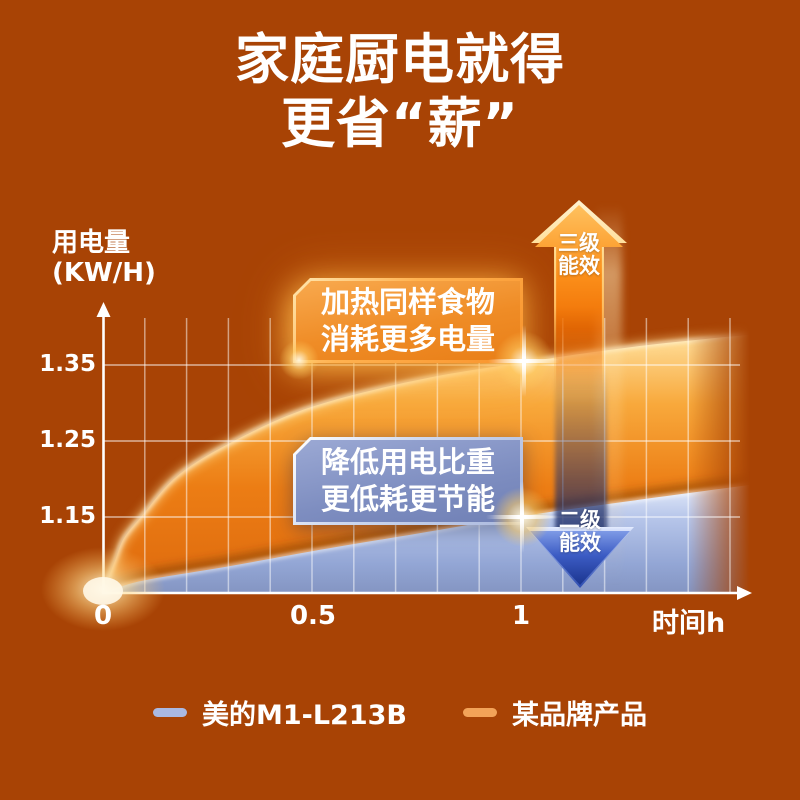  Describe the element at coordinates (313, 616) in the screenshot. I see `x-tick-0-5: 0.5` at that location.